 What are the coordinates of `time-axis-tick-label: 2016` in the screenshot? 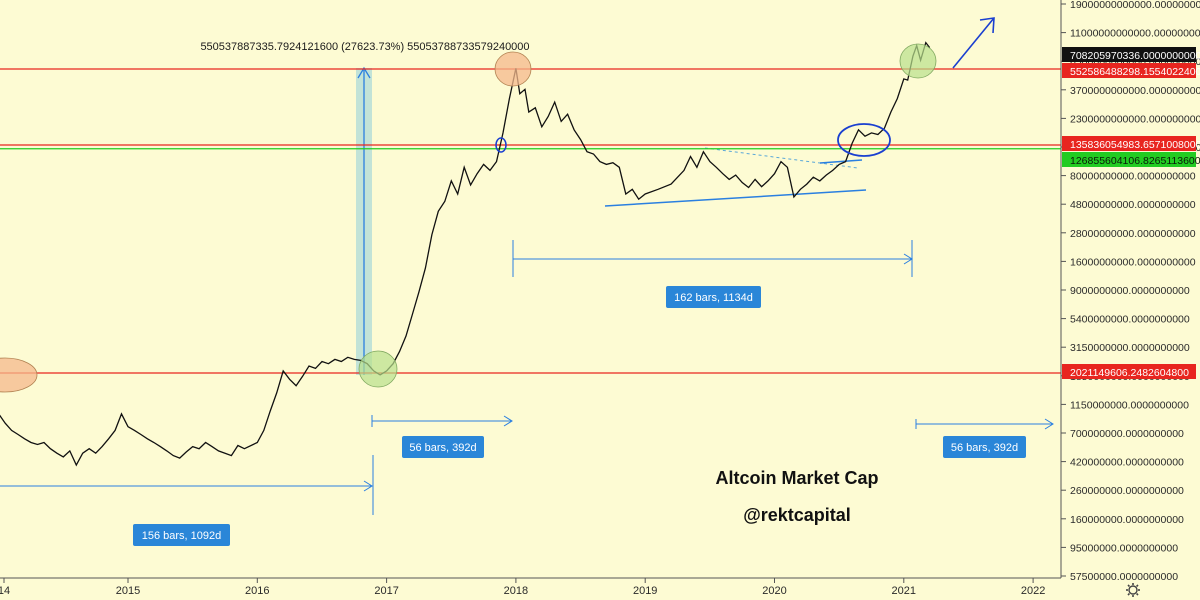 It's located at (257, 591).